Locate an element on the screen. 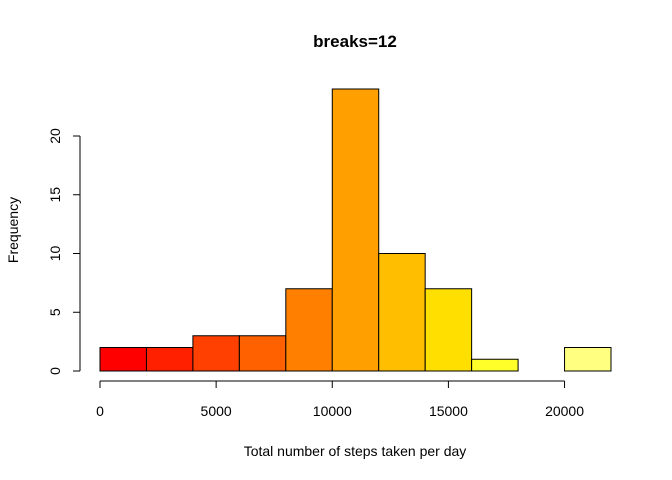 The image size is (672, 480). y-tick-label-3: 15 is located at coordinates (55, 195).